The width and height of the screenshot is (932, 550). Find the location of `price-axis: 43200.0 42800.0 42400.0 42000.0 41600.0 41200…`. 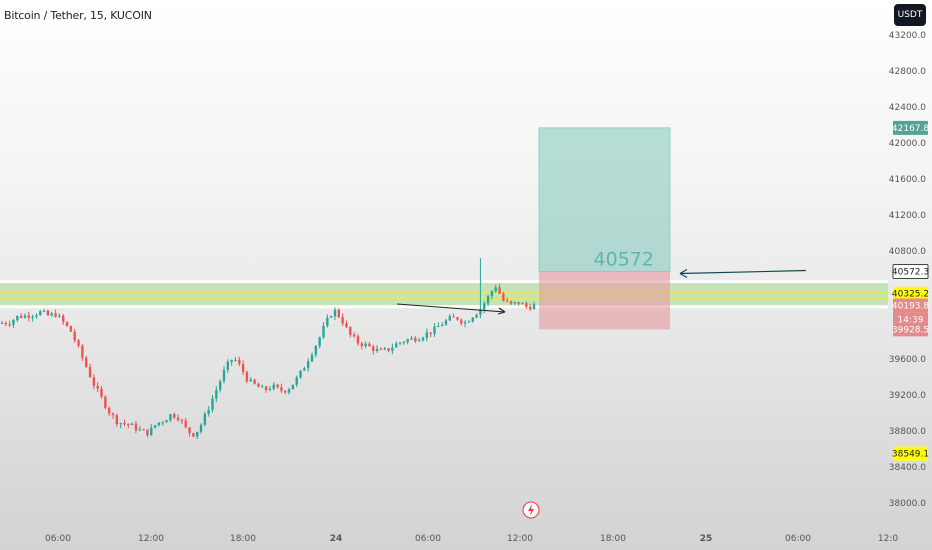

price-axis: 43200.0 42800.0 42400.0 42000.0 41600.0 41200… is located at coordinates (909, 270).